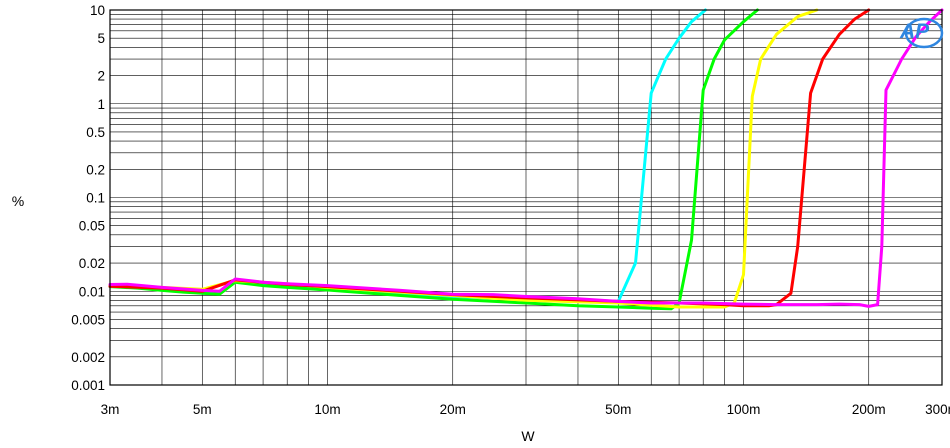  I want to click on ap-logo-text: AP, so click(914, 31).